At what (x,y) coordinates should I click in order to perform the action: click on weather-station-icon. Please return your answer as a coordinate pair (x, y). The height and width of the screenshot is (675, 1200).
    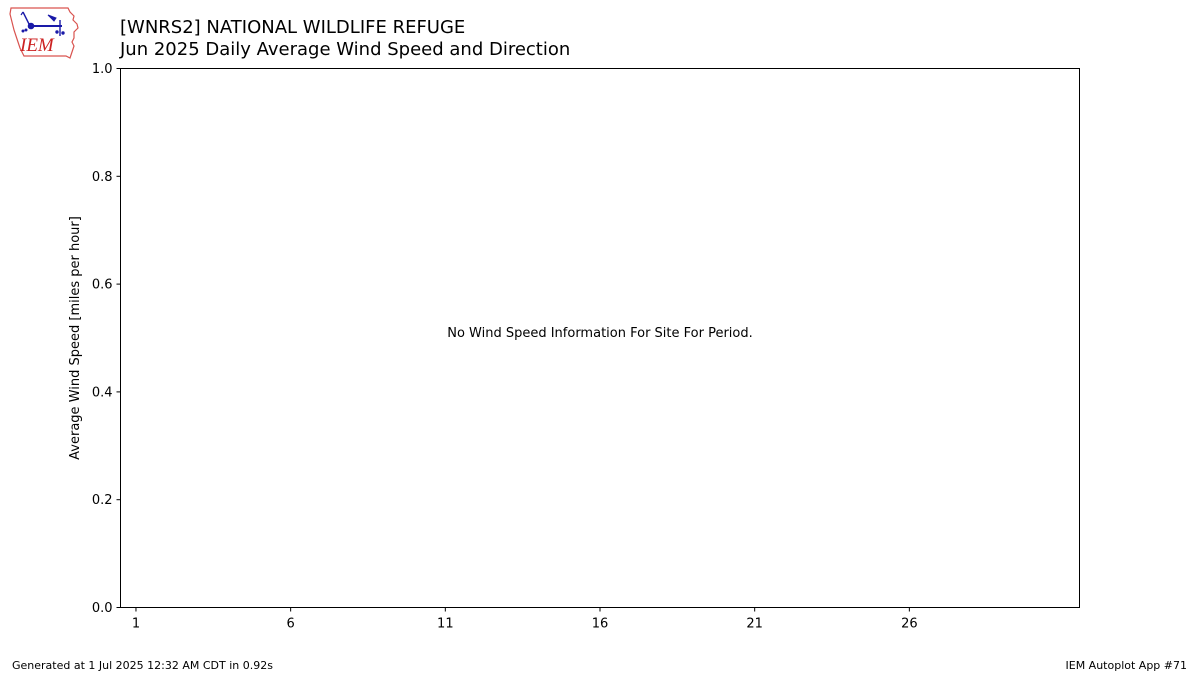
    Looking at the image, I should click on (42, 23).